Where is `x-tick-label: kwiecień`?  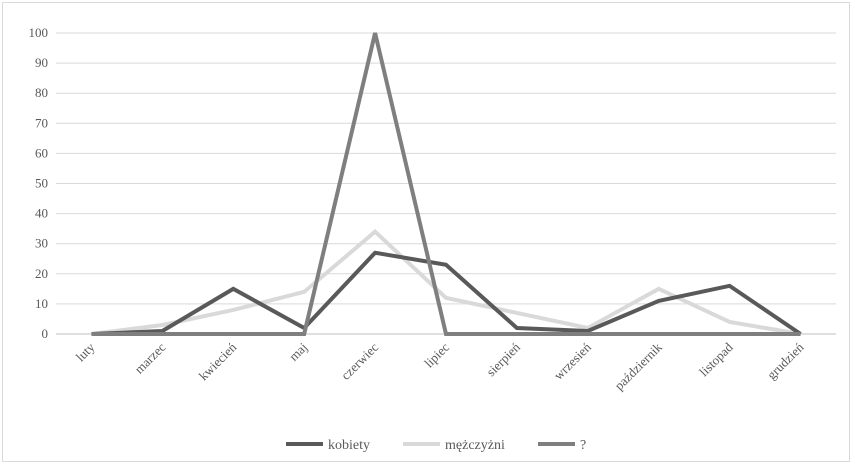
x-tick-label: kwiecień is located at coordinates (218, 361).